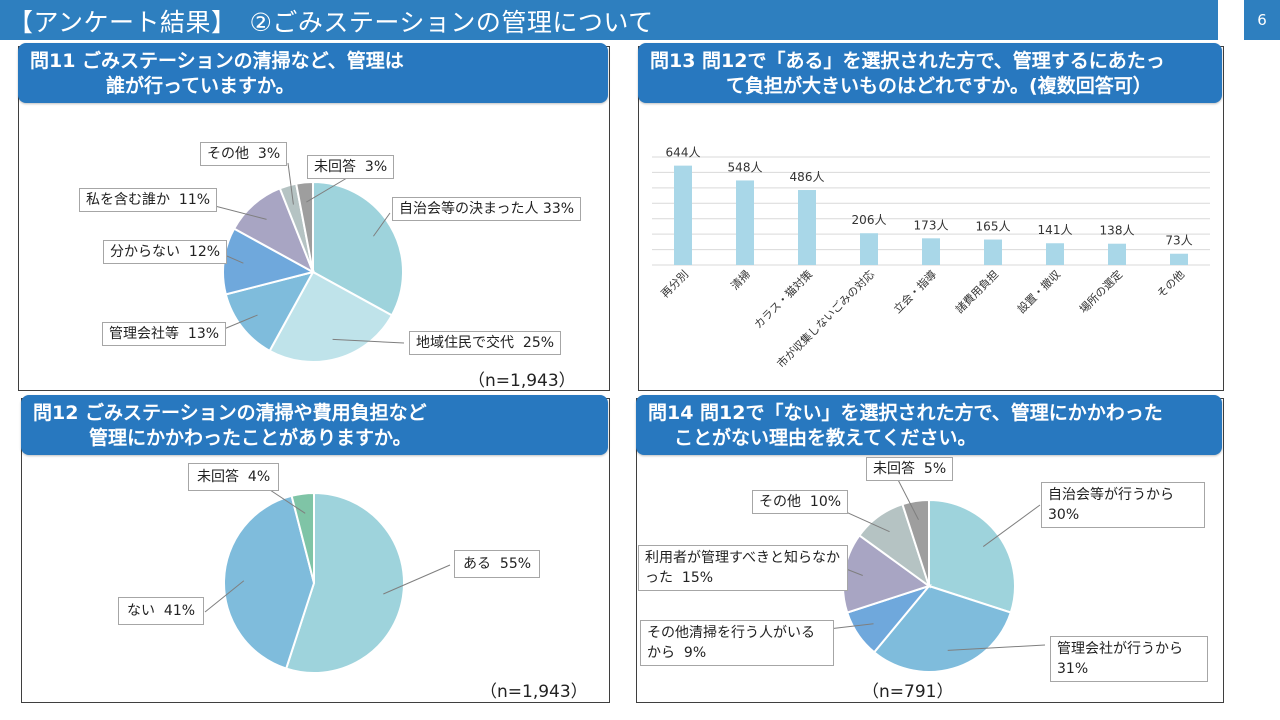  I want to click on question-title-q13-line1: 問13 問12で「ある」を選択された方で、管理するにあたっ, so click(907, 61).